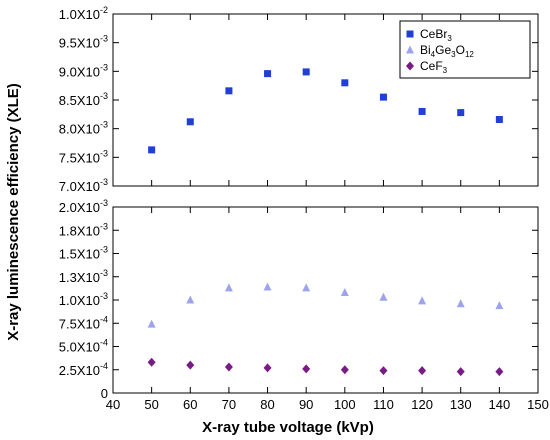 The height and width of the screenshot is (440, 550). What do you see at coordinates (410, 34) in the screenshot?
I see `legend-marker-cebr3` at bounding box center [410, 34].